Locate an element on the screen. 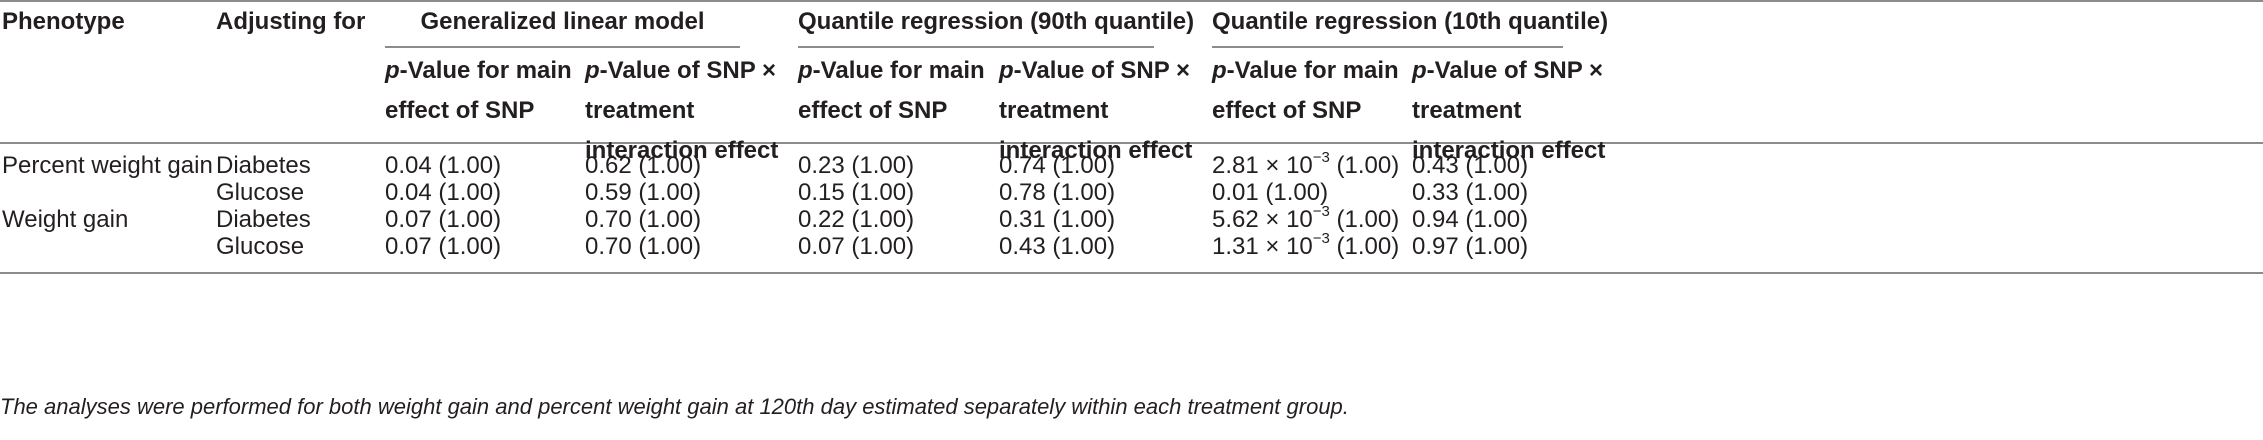 This screenshot has width=2263, height=440. header-group-q90: Quantile regression (90th quantile) is located at coordinates (996, 21).